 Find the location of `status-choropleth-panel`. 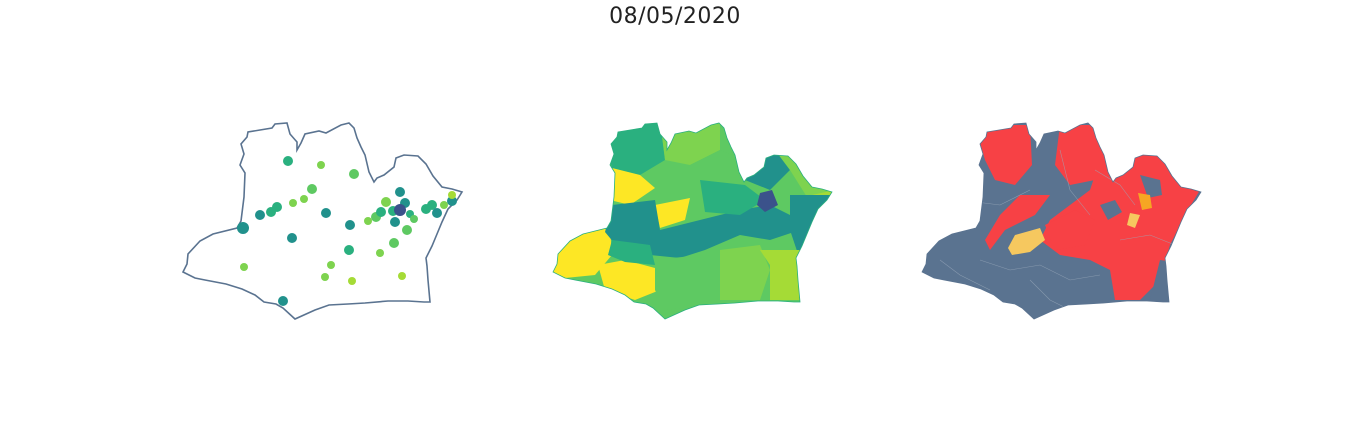

status-choropleth-panel is located at coordinates (1061, 221).